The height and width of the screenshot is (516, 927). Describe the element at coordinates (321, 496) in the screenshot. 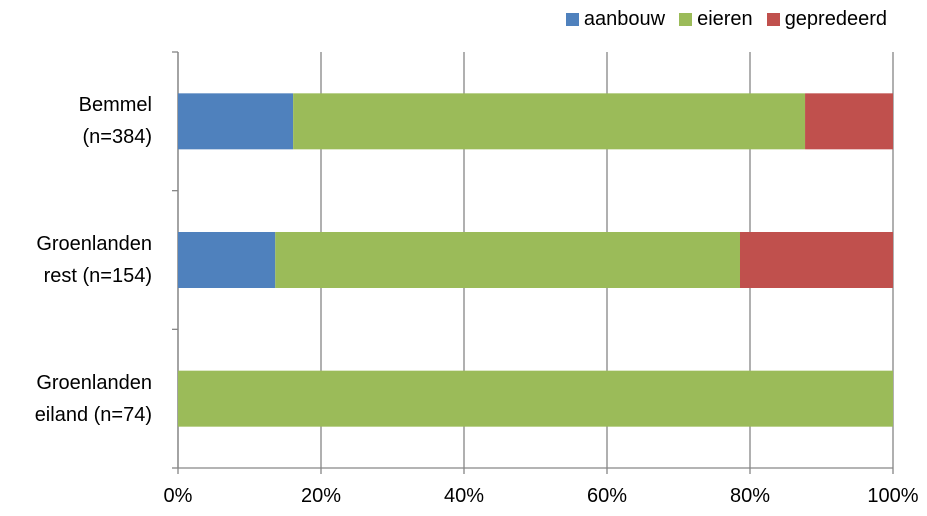

I see `x-tick-label: 20%` at that location.